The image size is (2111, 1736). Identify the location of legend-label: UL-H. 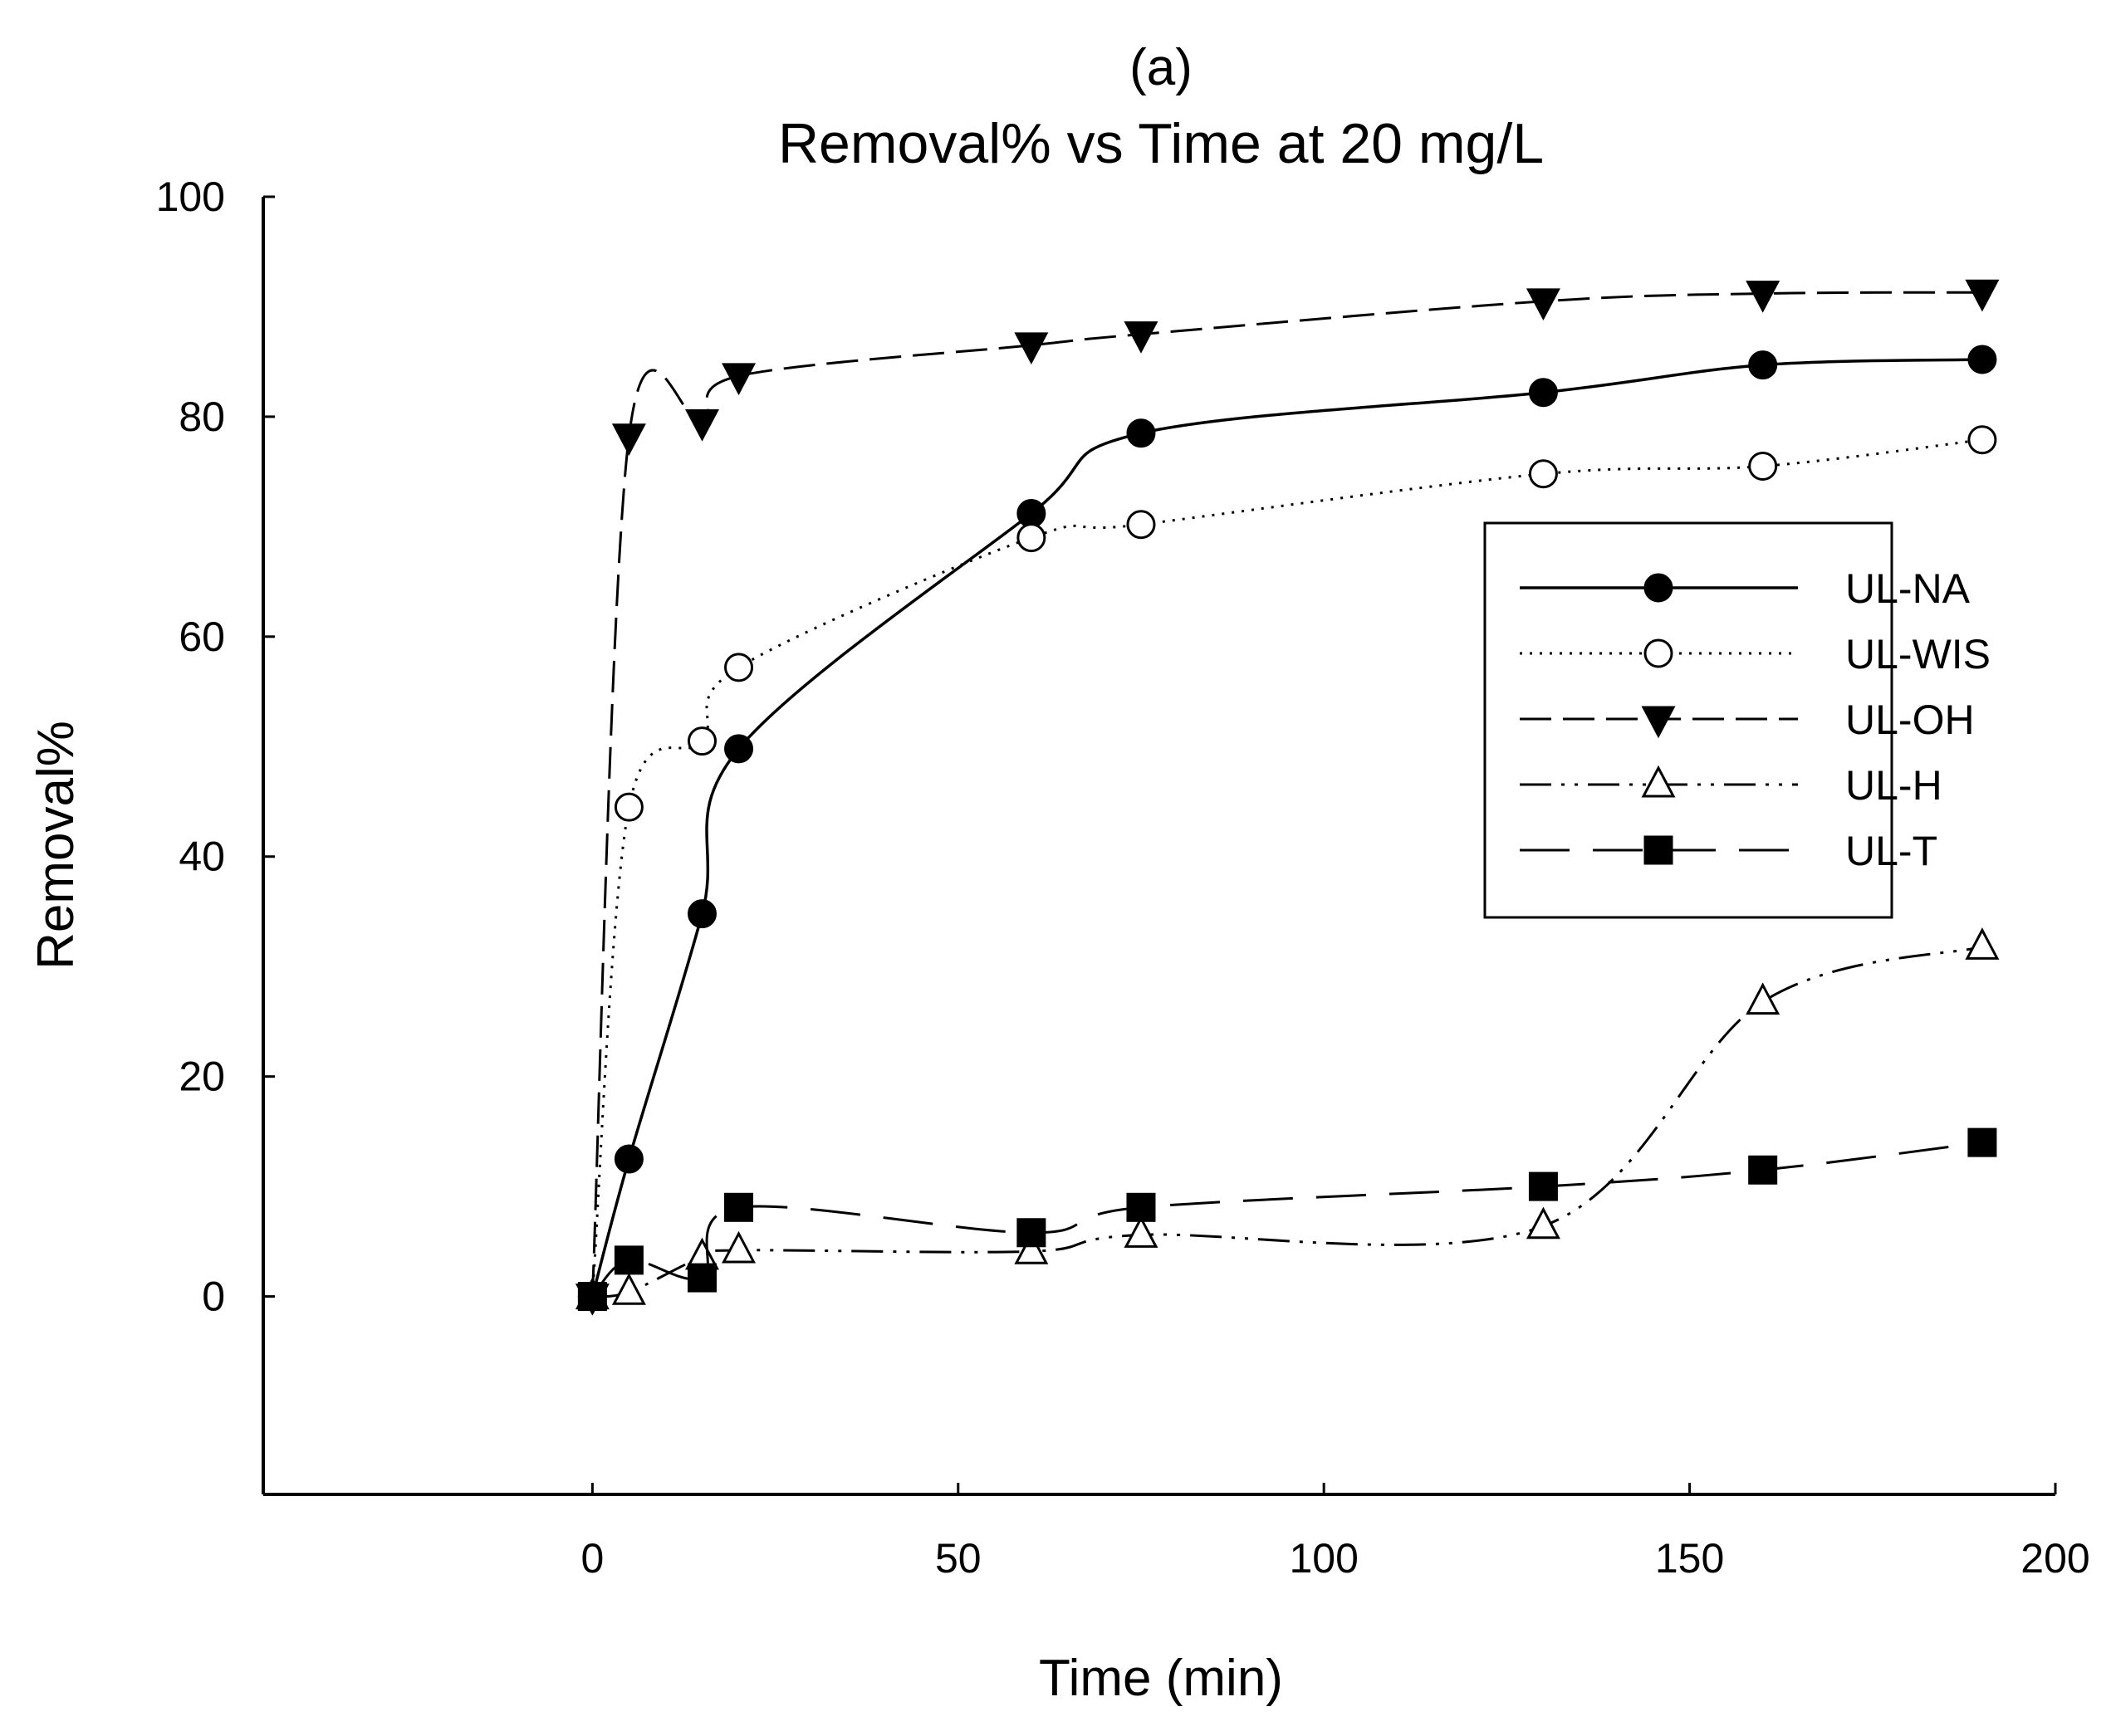
(1893, 785).